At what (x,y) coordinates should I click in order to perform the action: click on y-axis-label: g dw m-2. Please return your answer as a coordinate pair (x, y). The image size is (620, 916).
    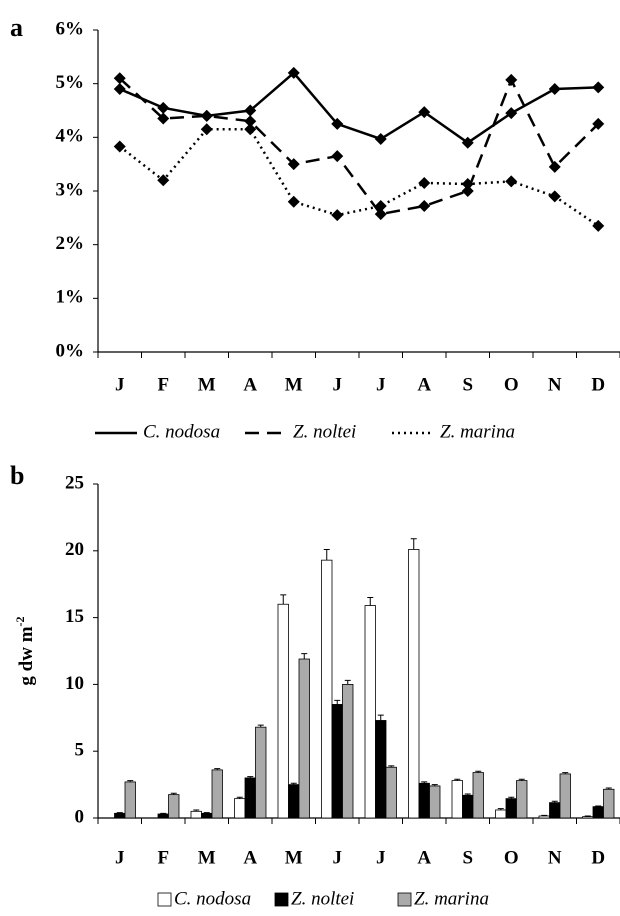
    Looking at the image, I should click on (25, 650).